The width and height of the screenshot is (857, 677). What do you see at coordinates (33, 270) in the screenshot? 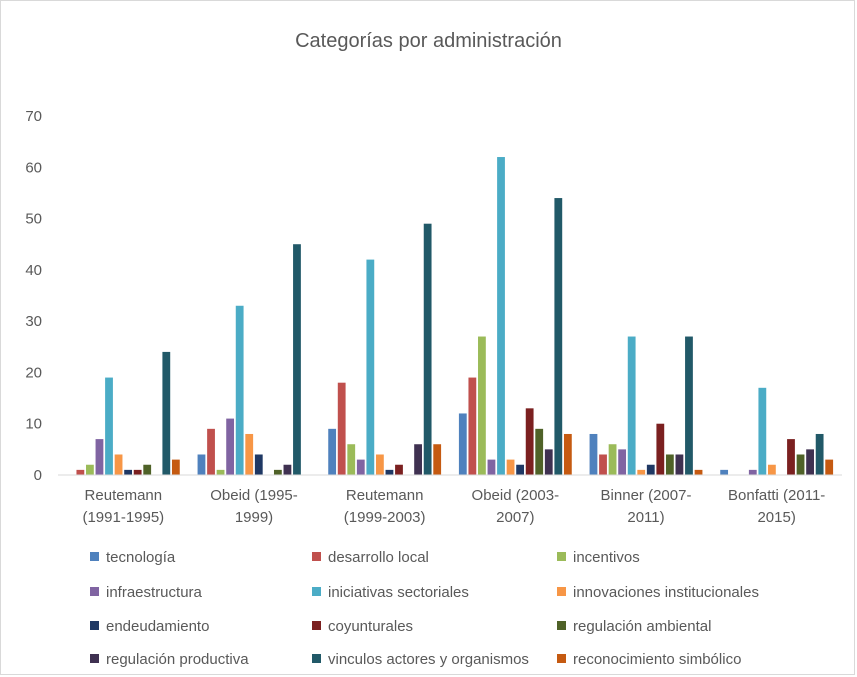
I see `y-tick-label: 40` at bounding box center [33, 270].